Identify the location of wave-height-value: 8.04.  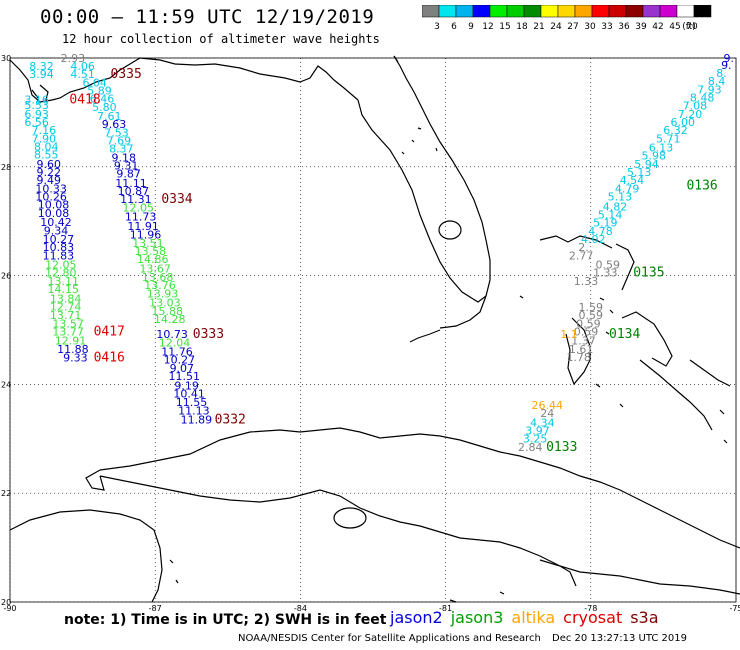
(46, 146).